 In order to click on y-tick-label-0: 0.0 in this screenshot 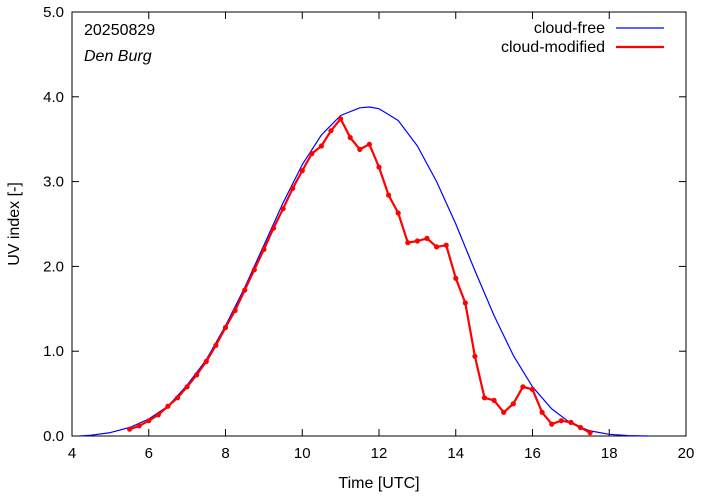, I will do `click(53, 436)`.